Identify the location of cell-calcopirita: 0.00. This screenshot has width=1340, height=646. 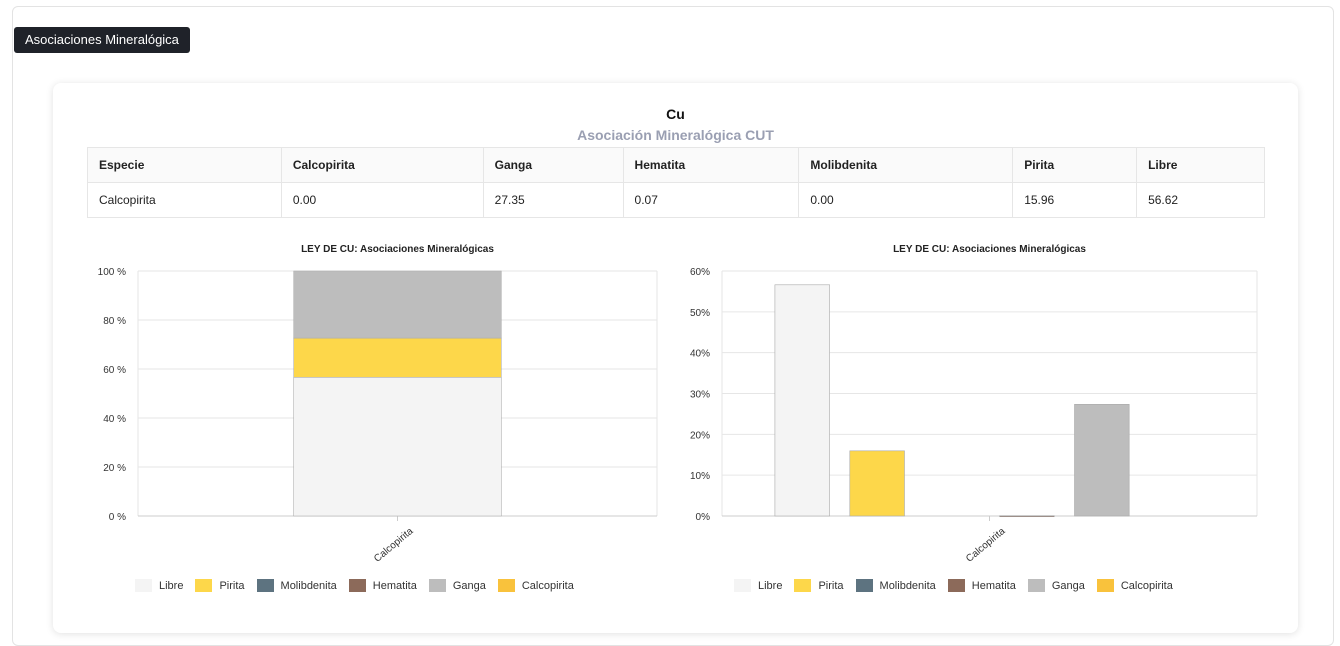
(382, 200).